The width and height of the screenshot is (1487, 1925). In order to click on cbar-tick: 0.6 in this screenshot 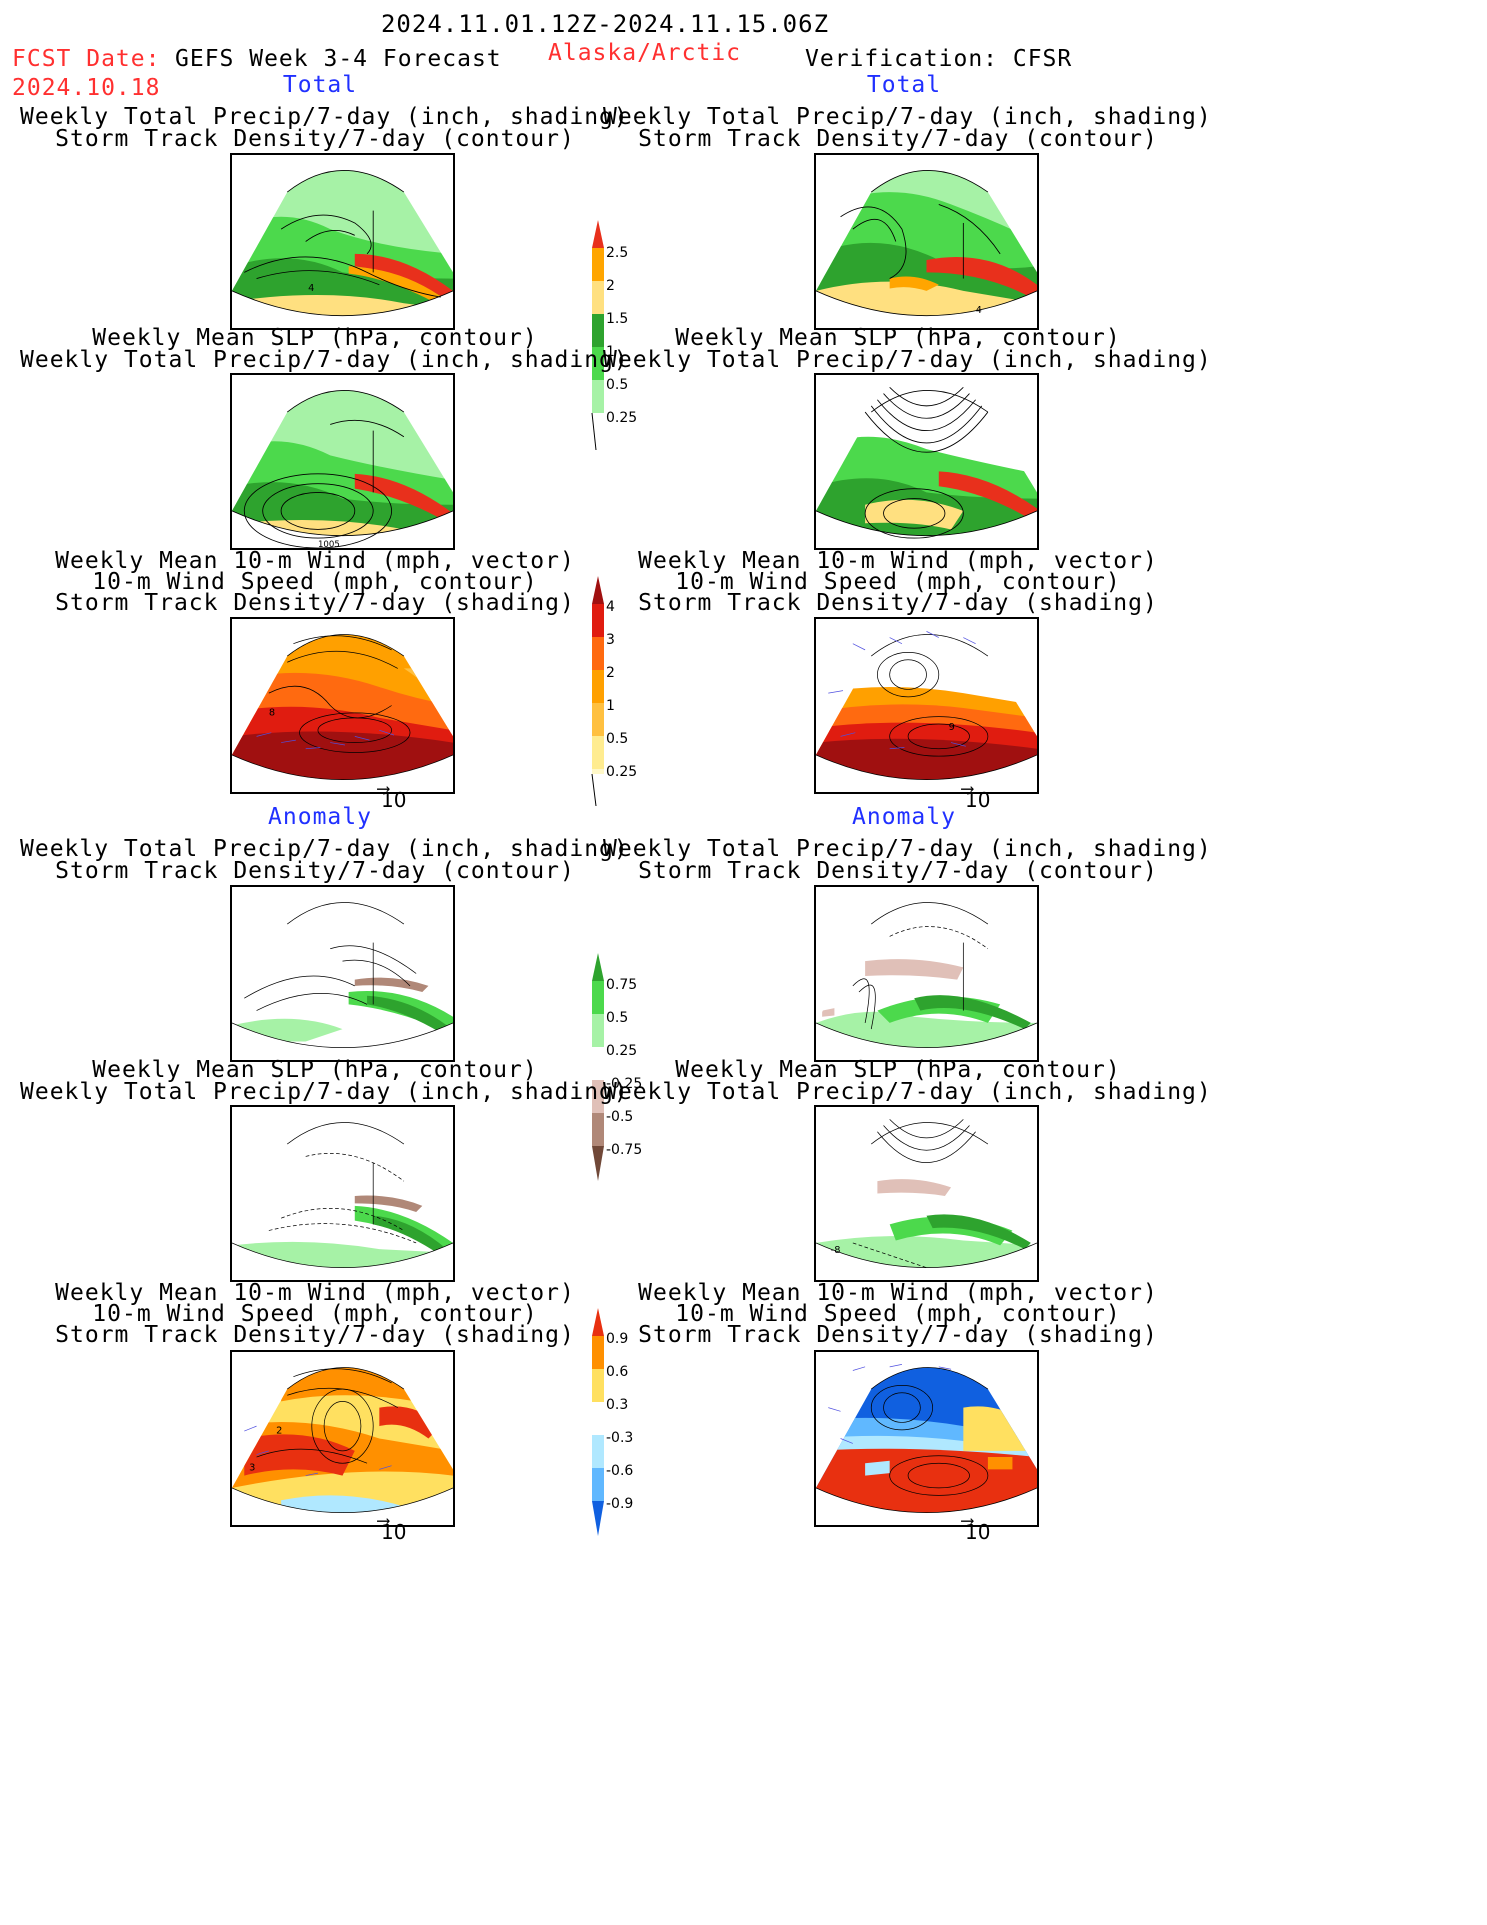, I will do `click(617, 1372)`.